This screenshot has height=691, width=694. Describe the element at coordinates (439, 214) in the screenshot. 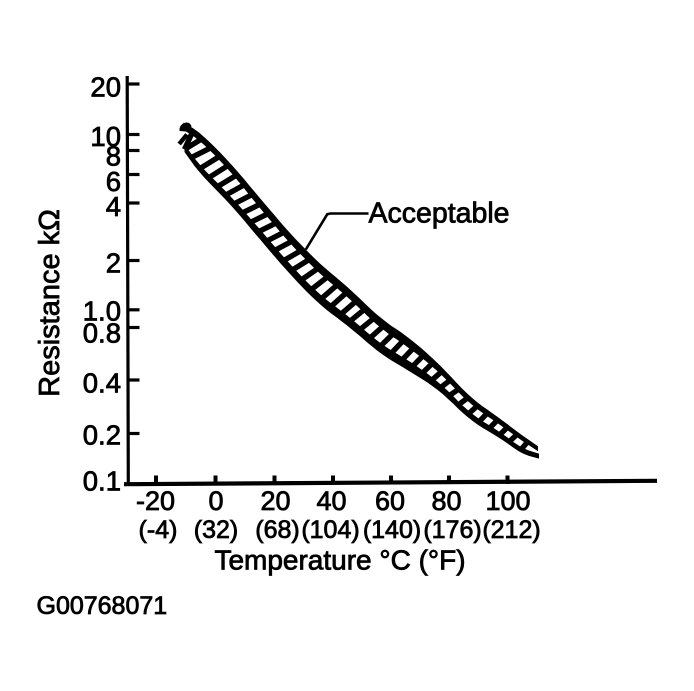

I see `svg-text: Acceptable` at that location.